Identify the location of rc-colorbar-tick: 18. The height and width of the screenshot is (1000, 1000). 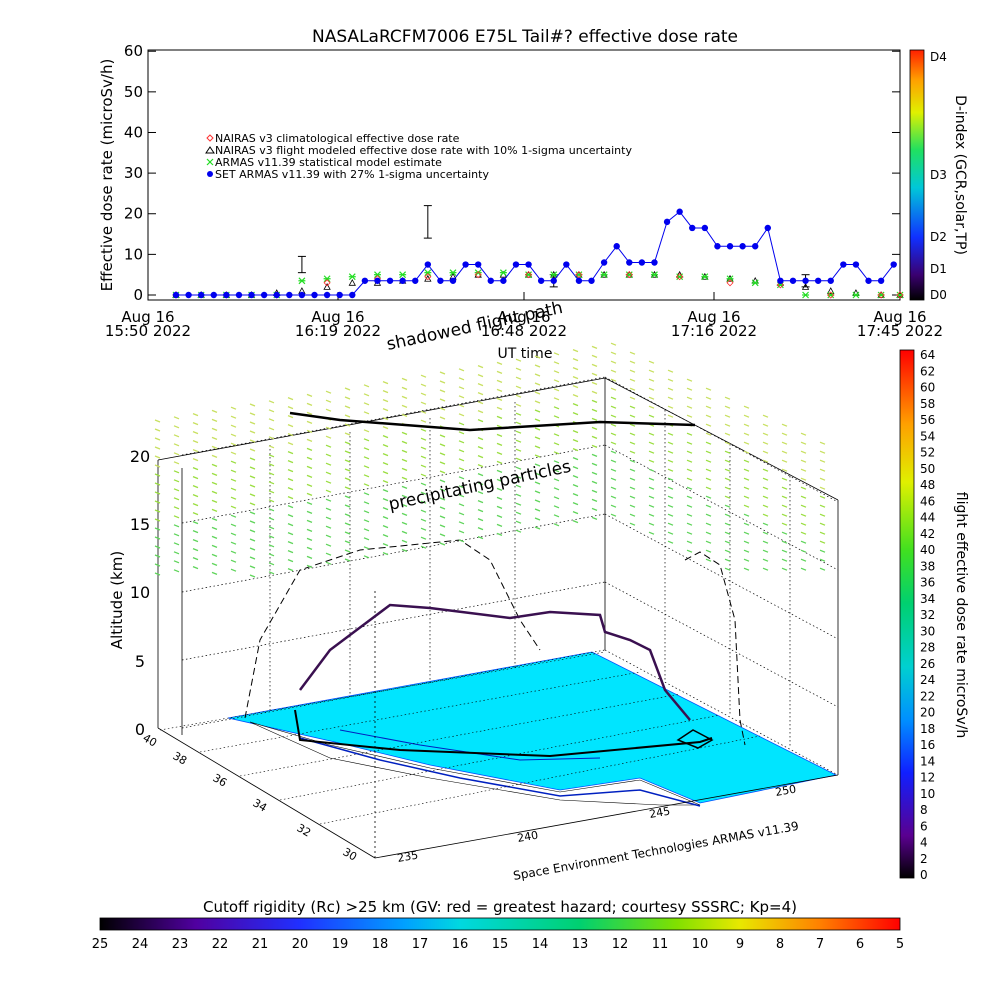
(380, 944).